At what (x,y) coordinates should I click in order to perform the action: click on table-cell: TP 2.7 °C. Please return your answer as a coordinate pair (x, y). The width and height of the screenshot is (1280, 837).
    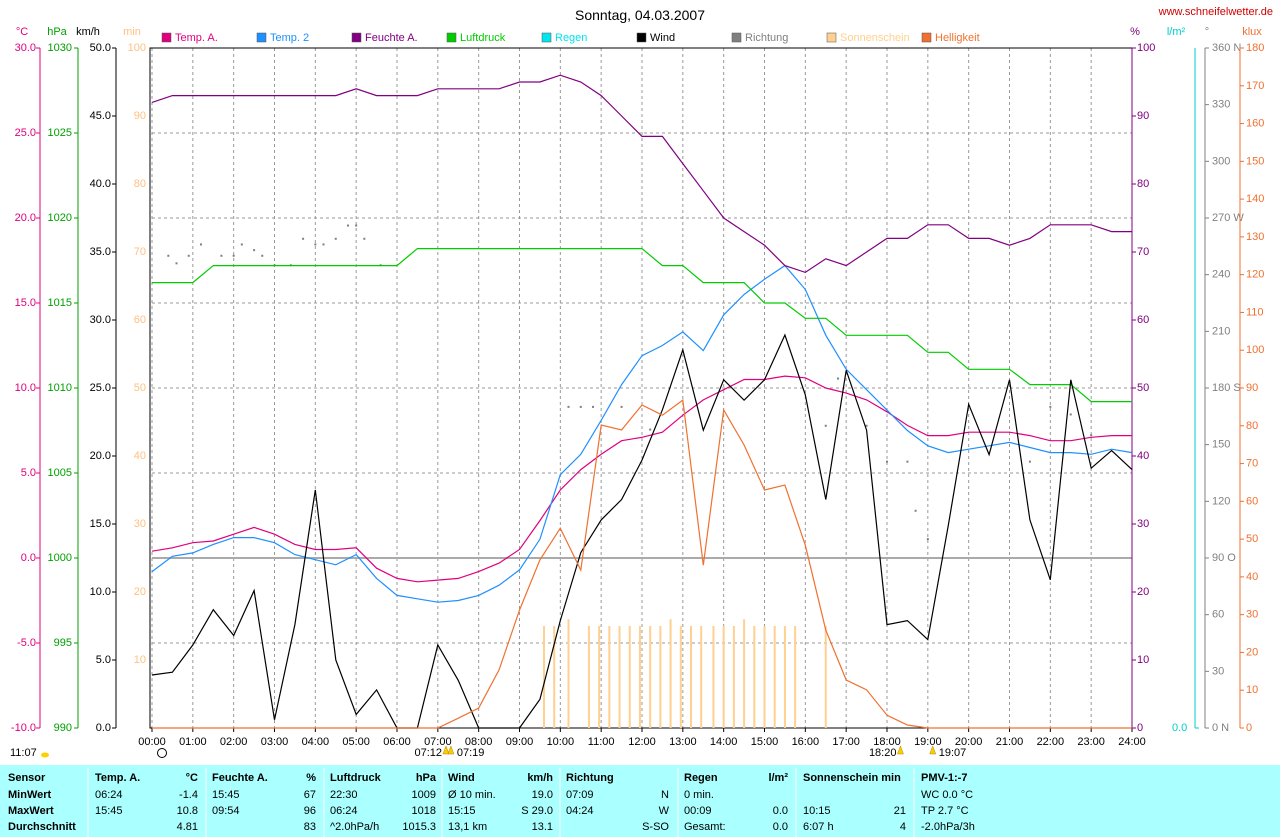
    Looking at the image, I should click on (945, 811).